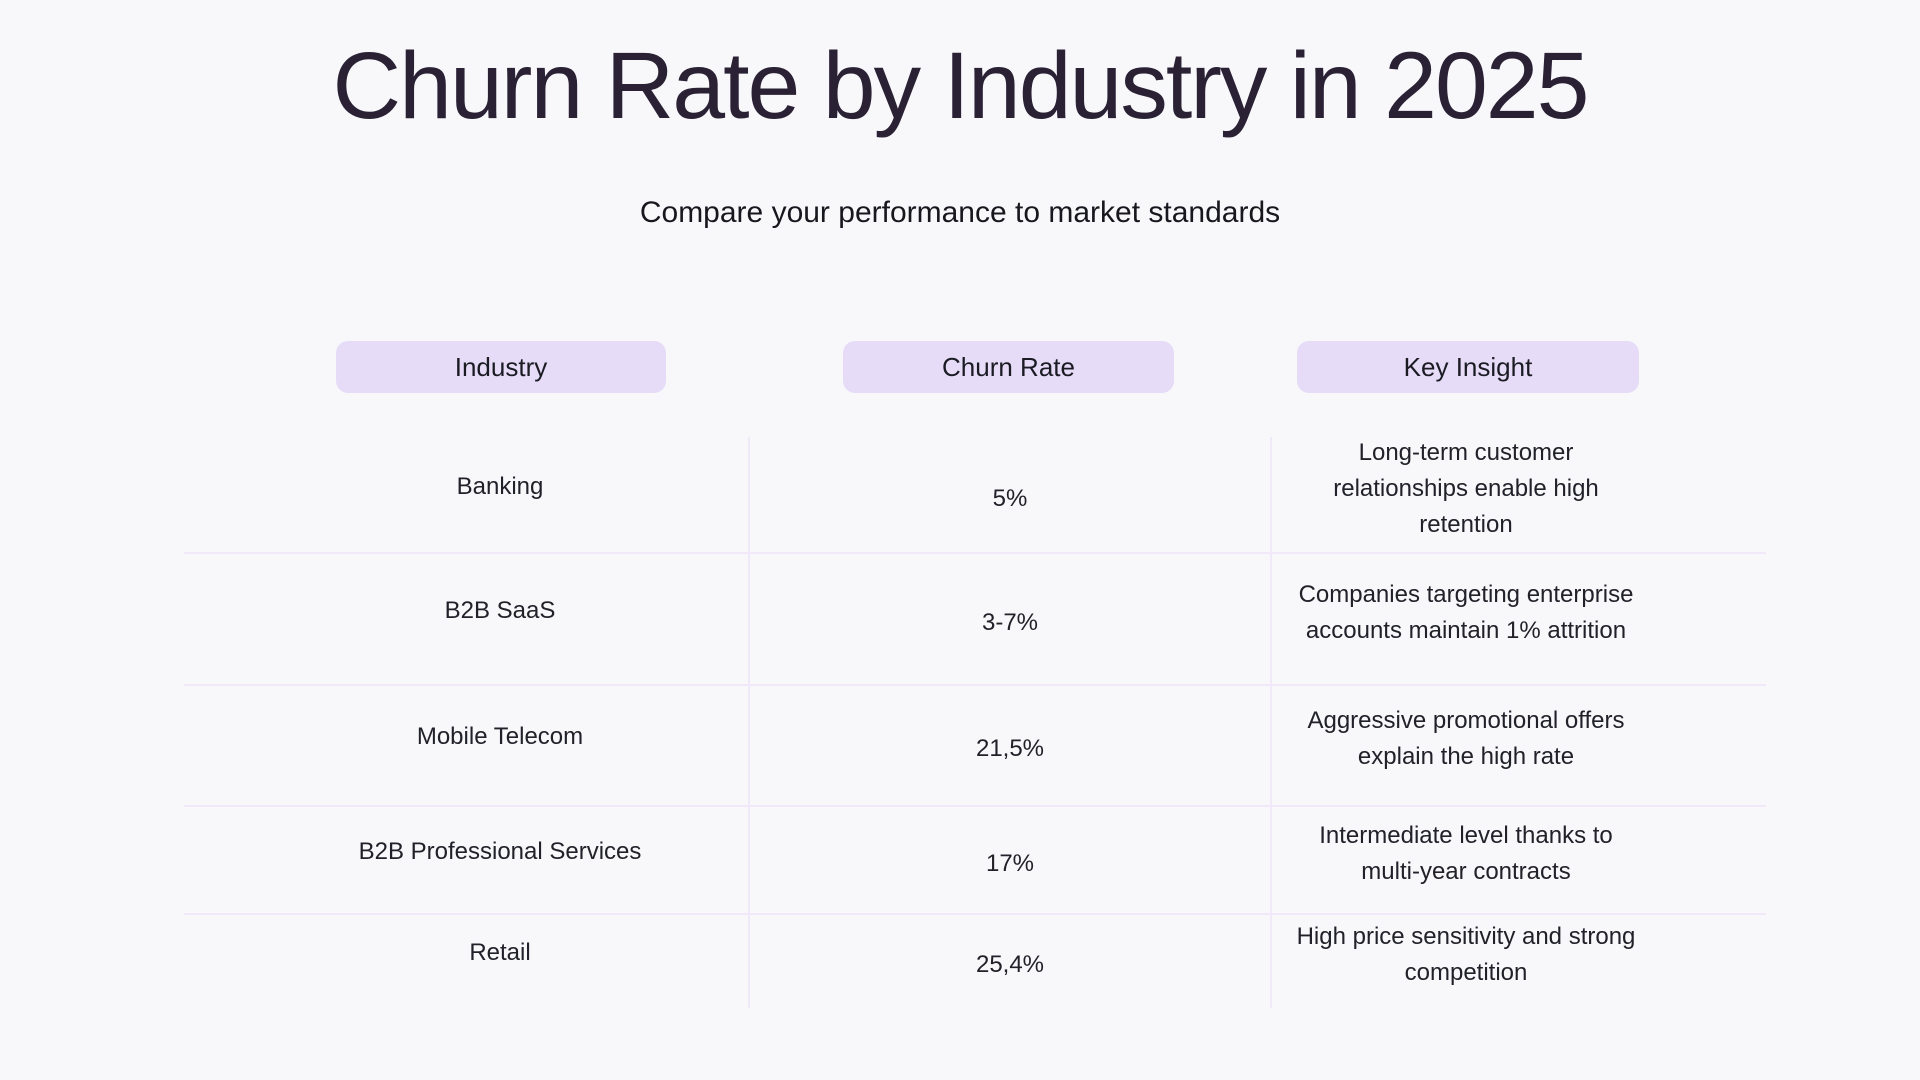  Describe the element at coordinates (1010, 964) in the screenshot. I see `churn-rate-cell: 25,4%` at that location.